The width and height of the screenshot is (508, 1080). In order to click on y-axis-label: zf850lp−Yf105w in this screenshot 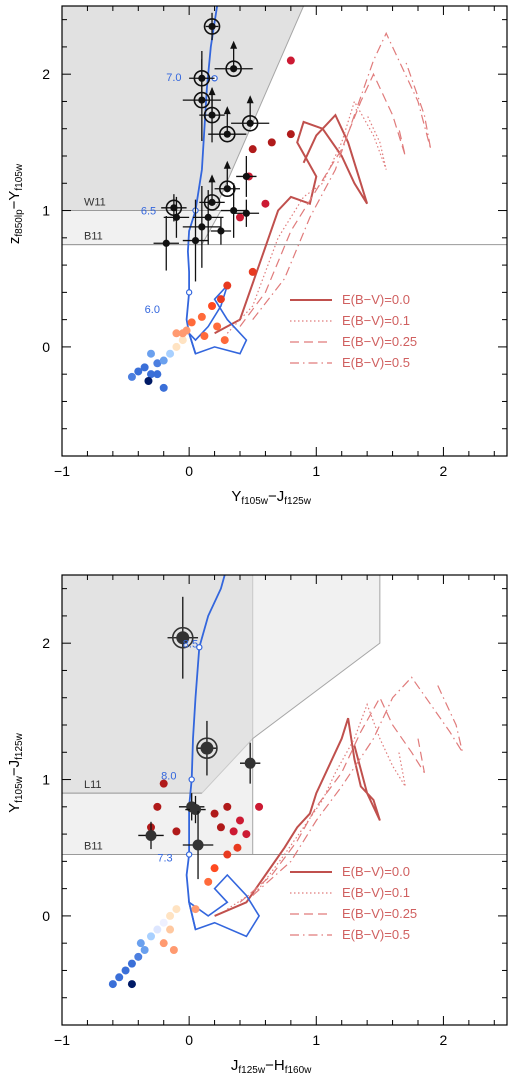, I will do `click(15, 203)`.